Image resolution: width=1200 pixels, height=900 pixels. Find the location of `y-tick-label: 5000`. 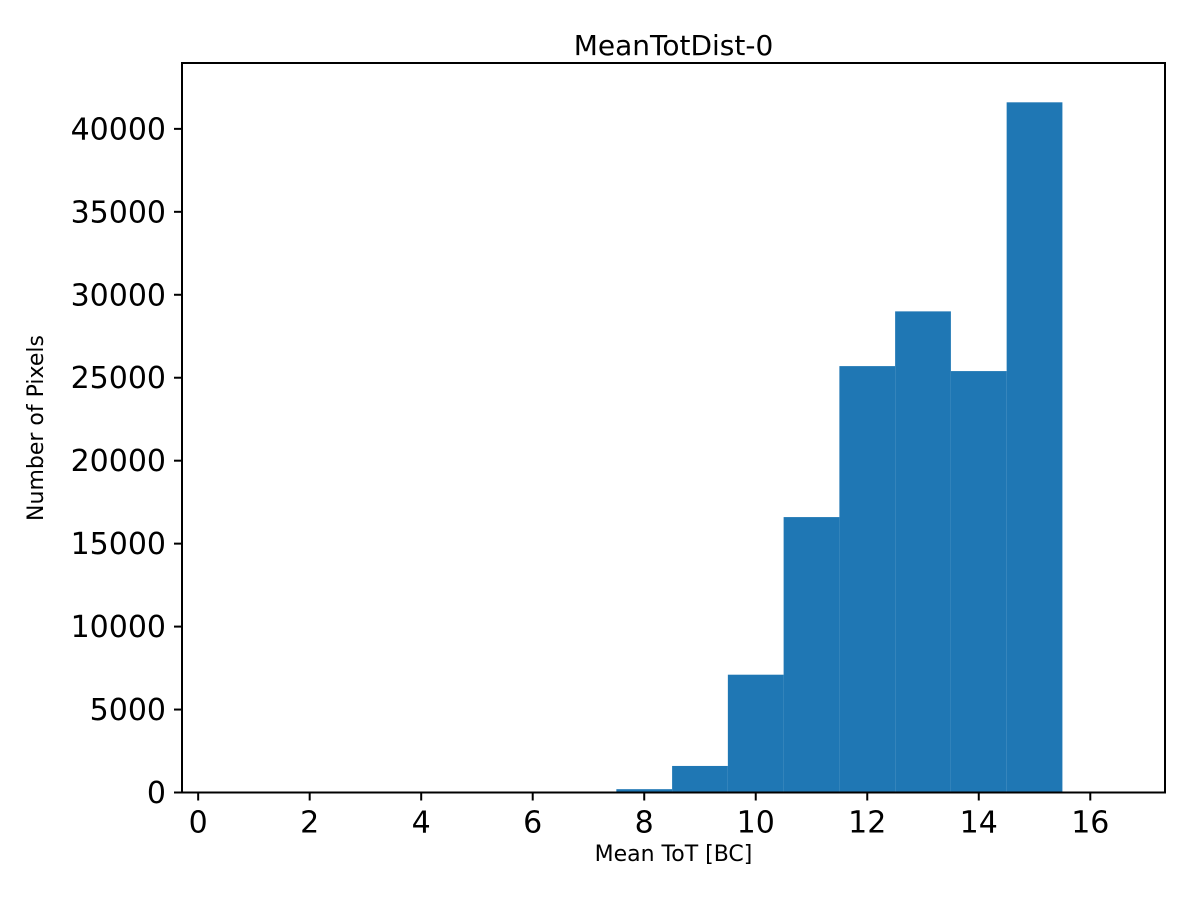

y-tick-label: 5000 is located at coordinates (128, 710).